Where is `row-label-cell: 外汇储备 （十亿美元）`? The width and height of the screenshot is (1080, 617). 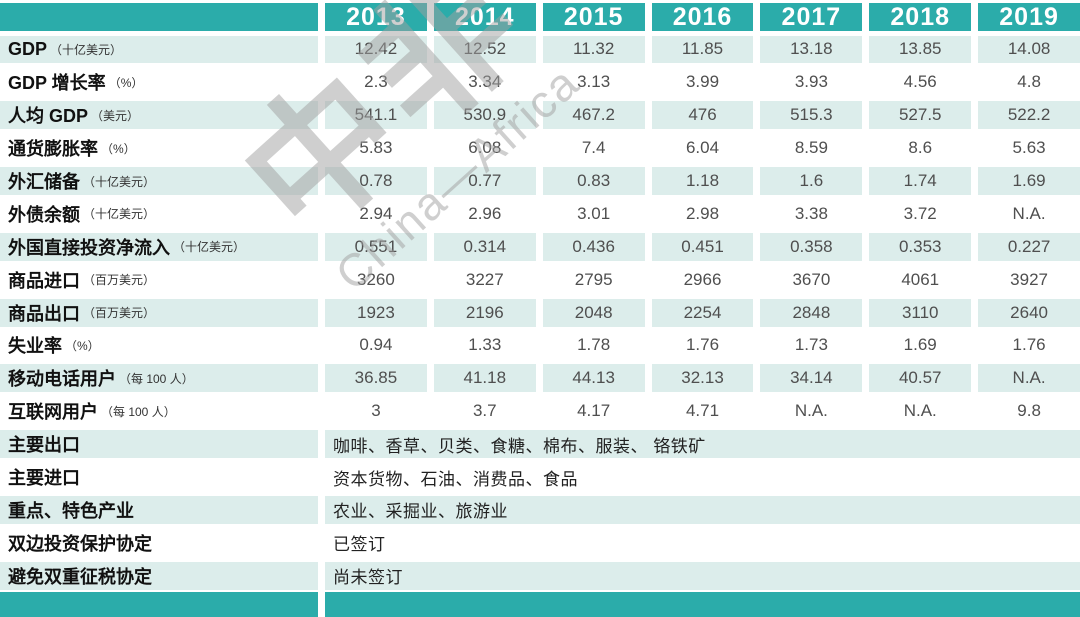
row-label-cell: 外汇储备 （十亿美元） is located at coordinates (159, 181).